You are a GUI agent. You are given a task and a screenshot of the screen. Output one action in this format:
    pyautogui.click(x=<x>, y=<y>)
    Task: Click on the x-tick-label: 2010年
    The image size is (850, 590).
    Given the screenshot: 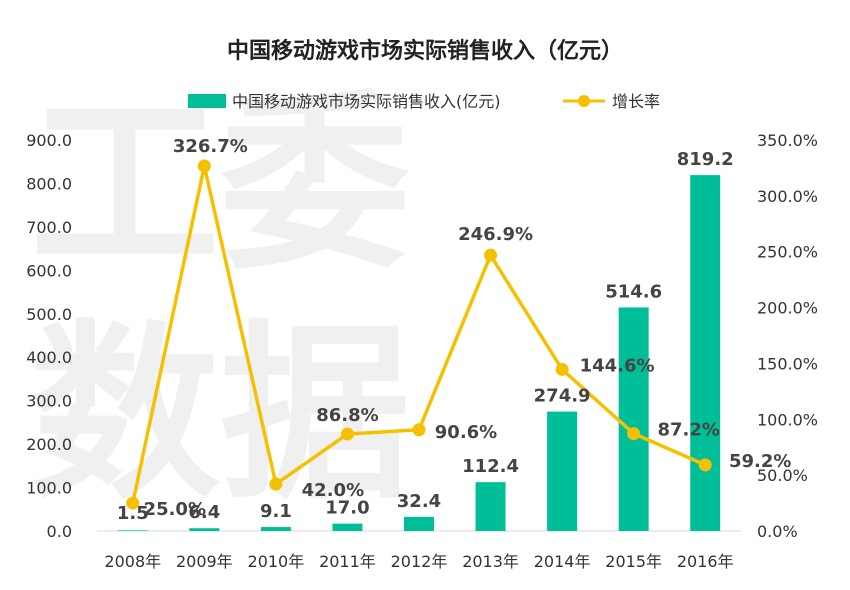 What is the action you would take?
    pyautogui.click(x=276, y=561)
    